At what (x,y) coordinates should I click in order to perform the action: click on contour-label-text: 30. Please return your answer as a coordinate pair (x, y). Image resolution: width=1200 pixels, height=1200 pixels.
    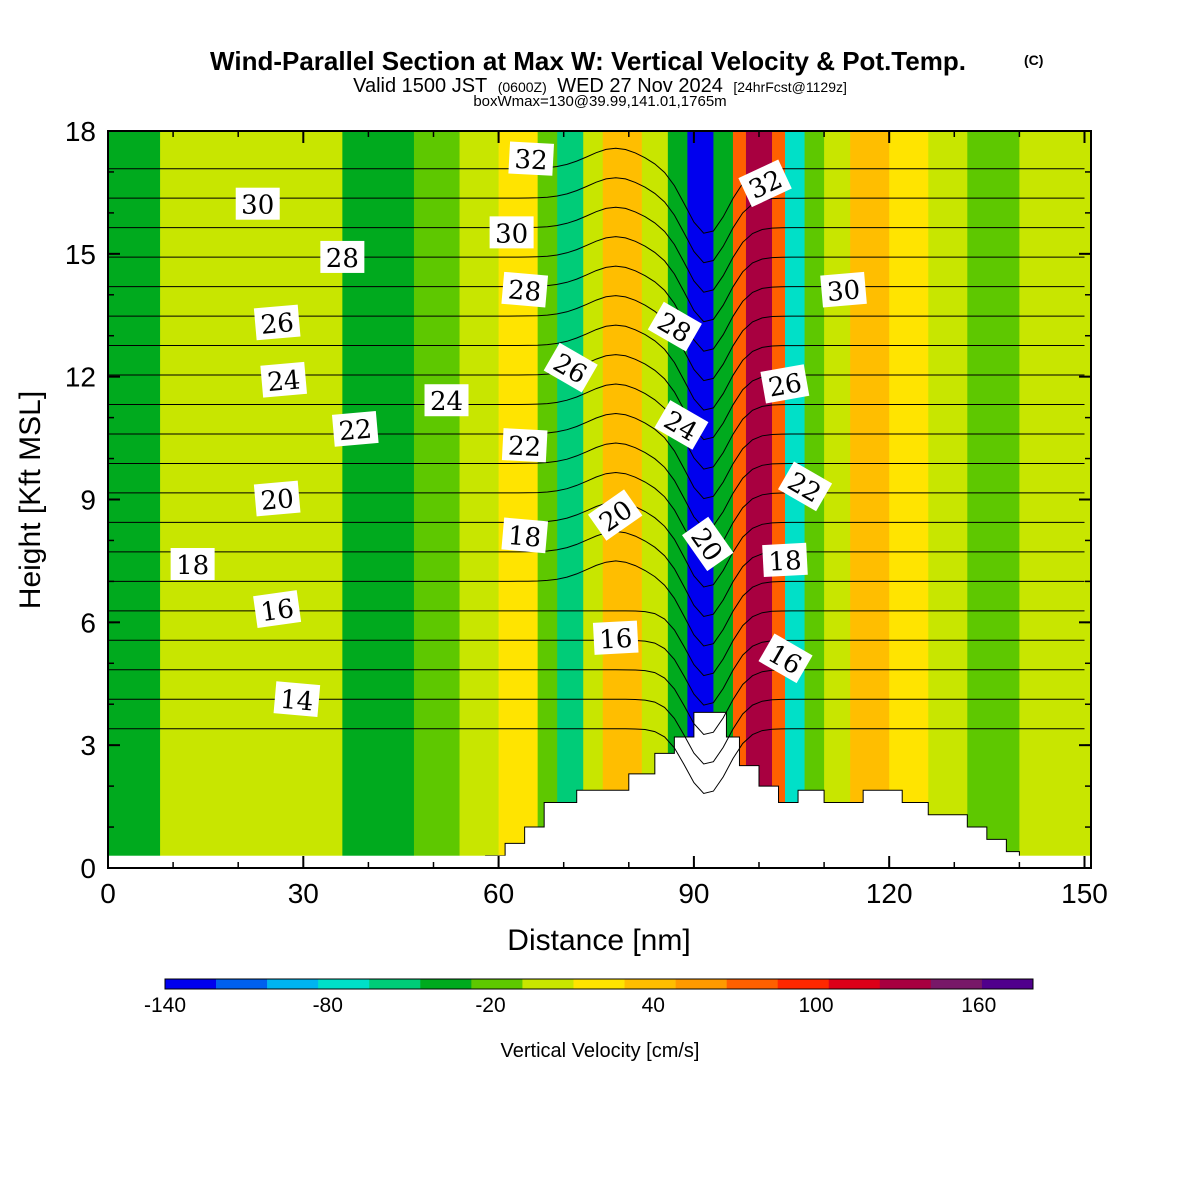
    Looking at the image, I should click on (511, 234).